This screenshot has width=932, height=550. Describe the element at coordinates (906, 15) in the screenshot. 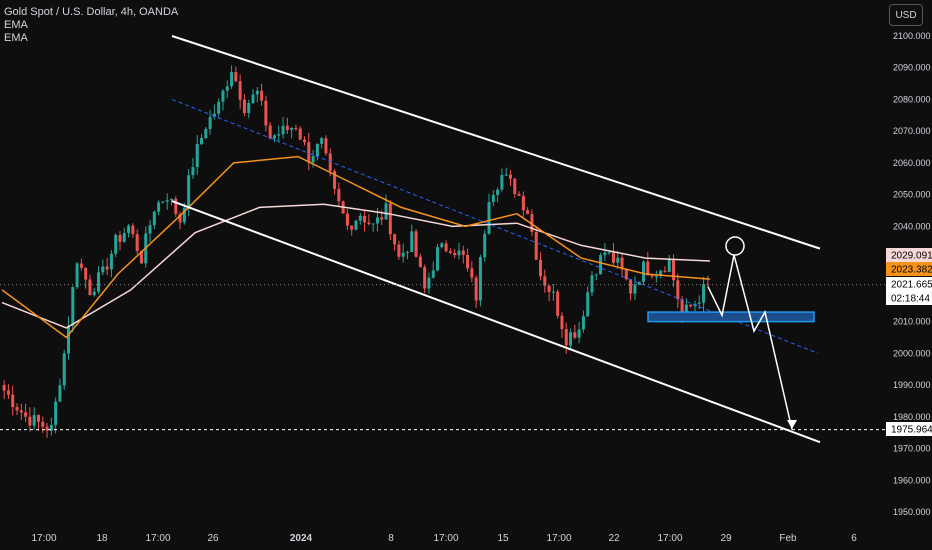

I see `currency-button: USD` at that location.